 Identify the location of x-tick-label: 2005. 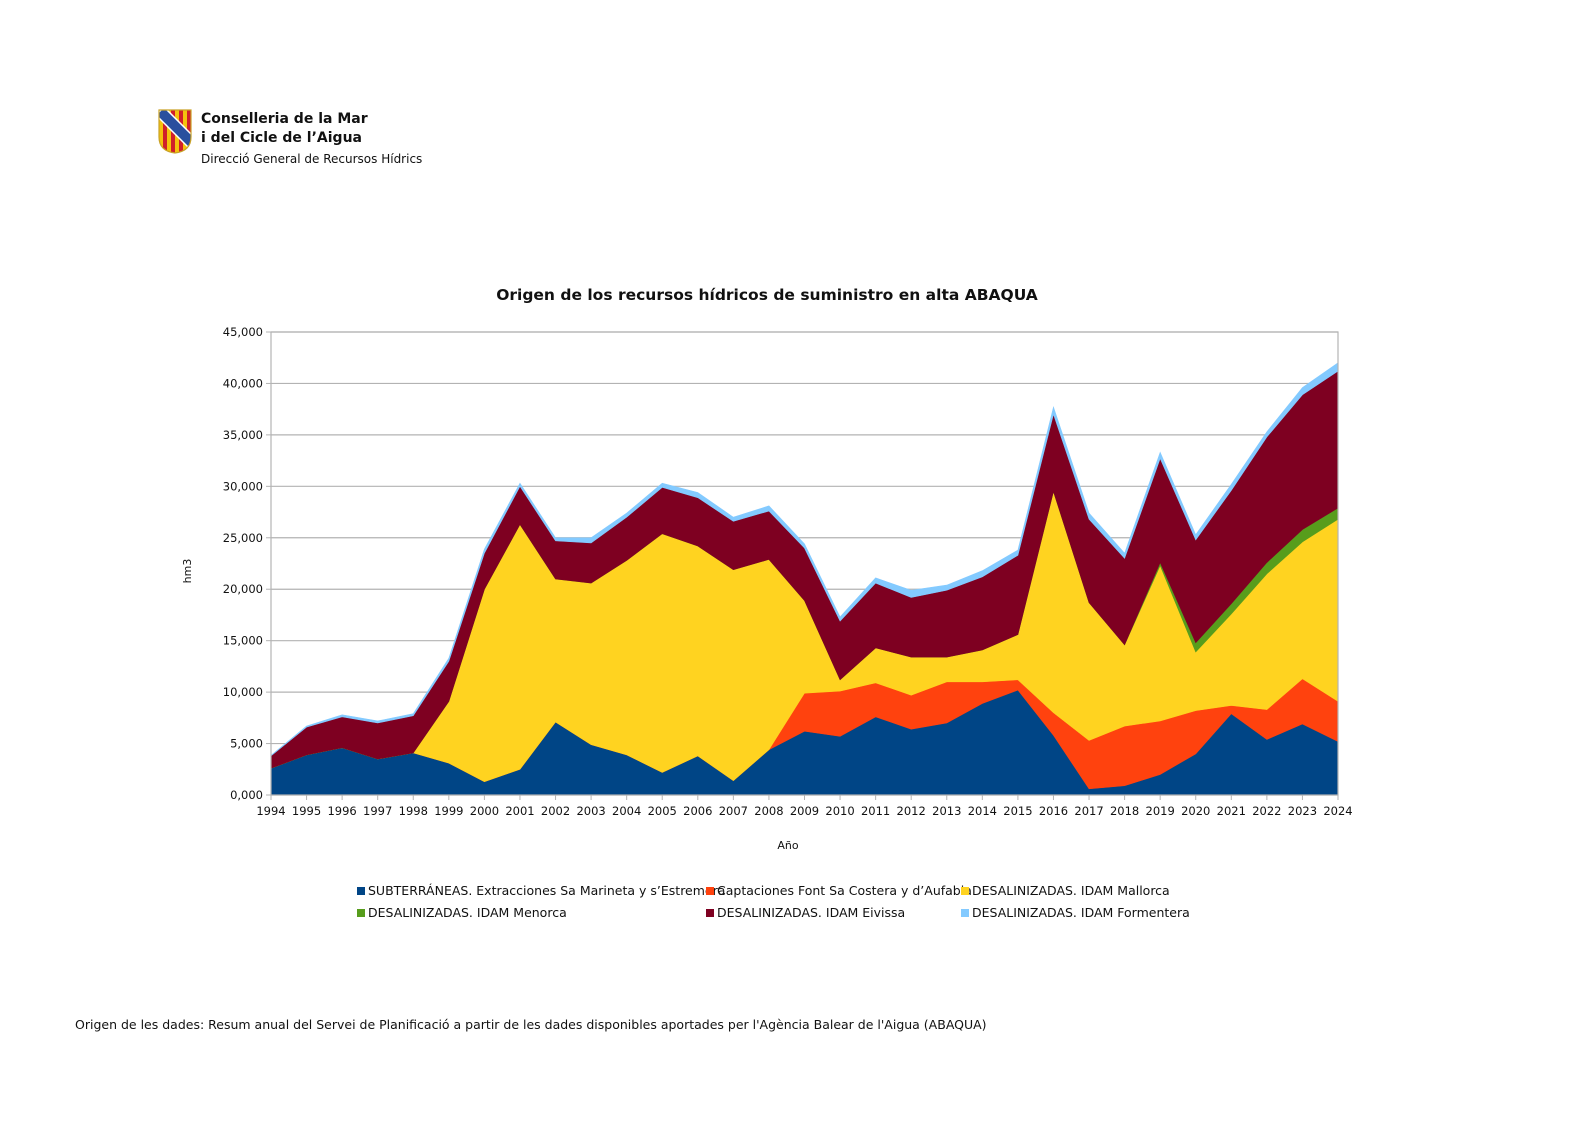
(662, 811).